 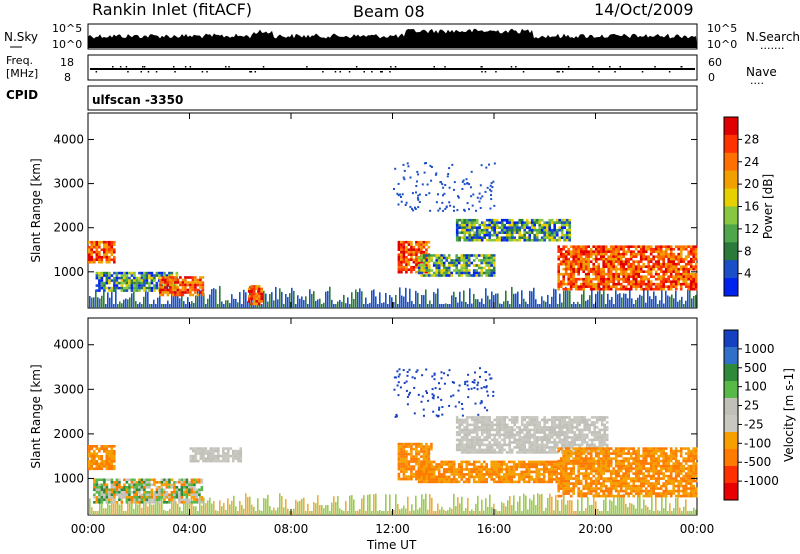 What do you see at coordinates (748, 251) in the screenshot?
I see `colorbar-tick-label: 8` at bounding box center [748, 251].